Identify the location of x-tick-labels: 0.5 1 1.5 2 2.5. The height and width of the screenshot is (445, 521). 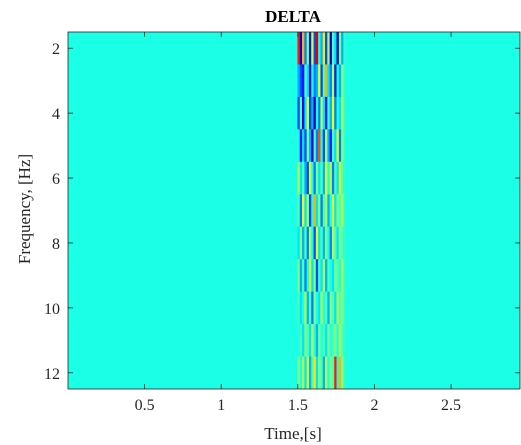
(298, 405).